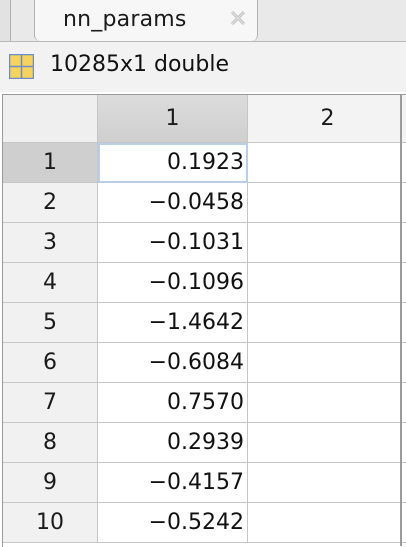  Describe the element at coordinates (50, 283) in the screenshot. I see `row-header-4: 4` at that location.